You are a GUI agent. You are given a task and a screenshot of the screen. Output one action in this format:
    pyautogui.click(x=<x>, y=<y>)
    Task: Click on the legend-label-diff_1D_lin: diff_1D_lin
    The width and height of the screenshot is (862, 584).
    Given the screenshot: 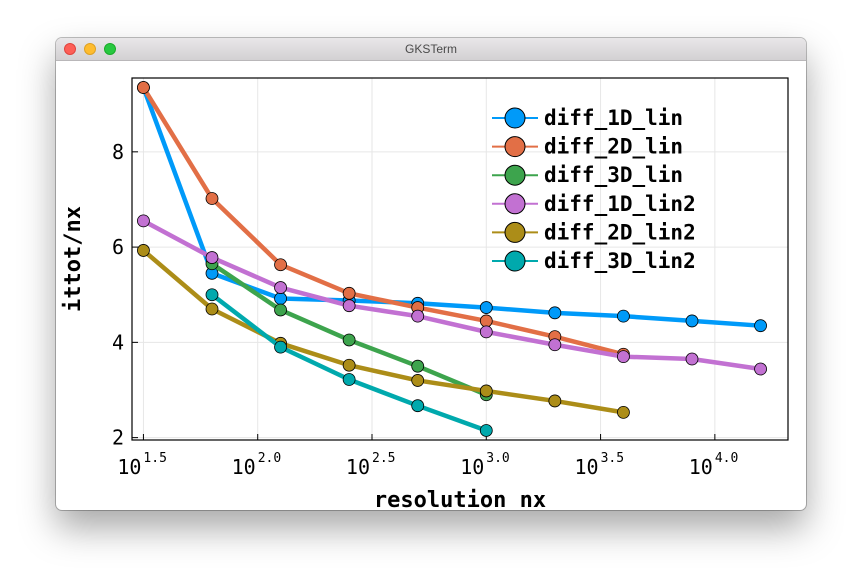 What is the action you would take?
    pyautogui.click(x=613, y=118)
    